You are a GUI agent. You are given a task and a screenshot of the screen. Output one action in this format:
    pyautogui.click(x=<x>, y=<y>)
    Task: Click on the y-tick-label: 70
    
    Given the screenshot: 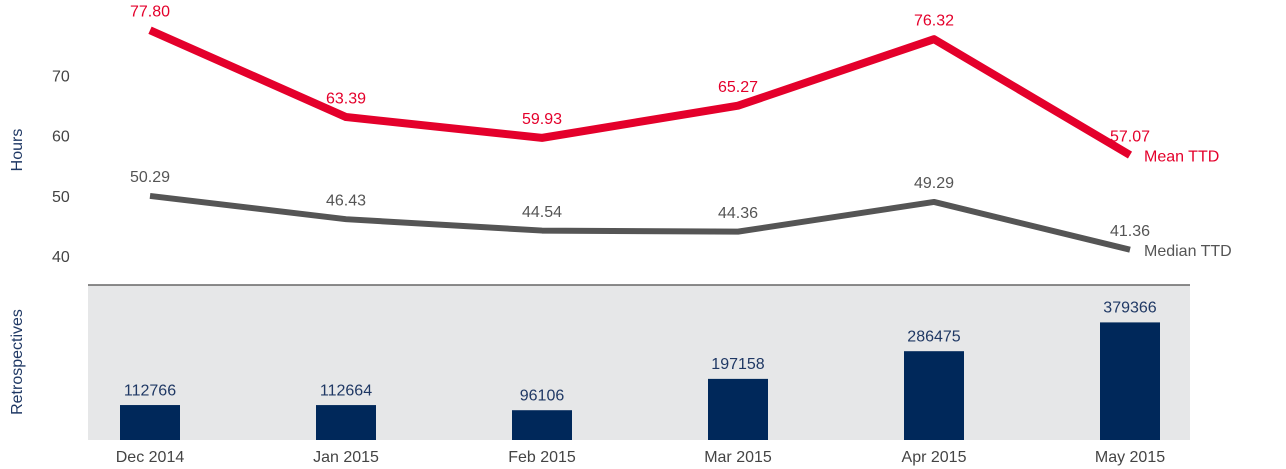 What is the action you would take?
    pyautogui.click(x=61, y=76)
    